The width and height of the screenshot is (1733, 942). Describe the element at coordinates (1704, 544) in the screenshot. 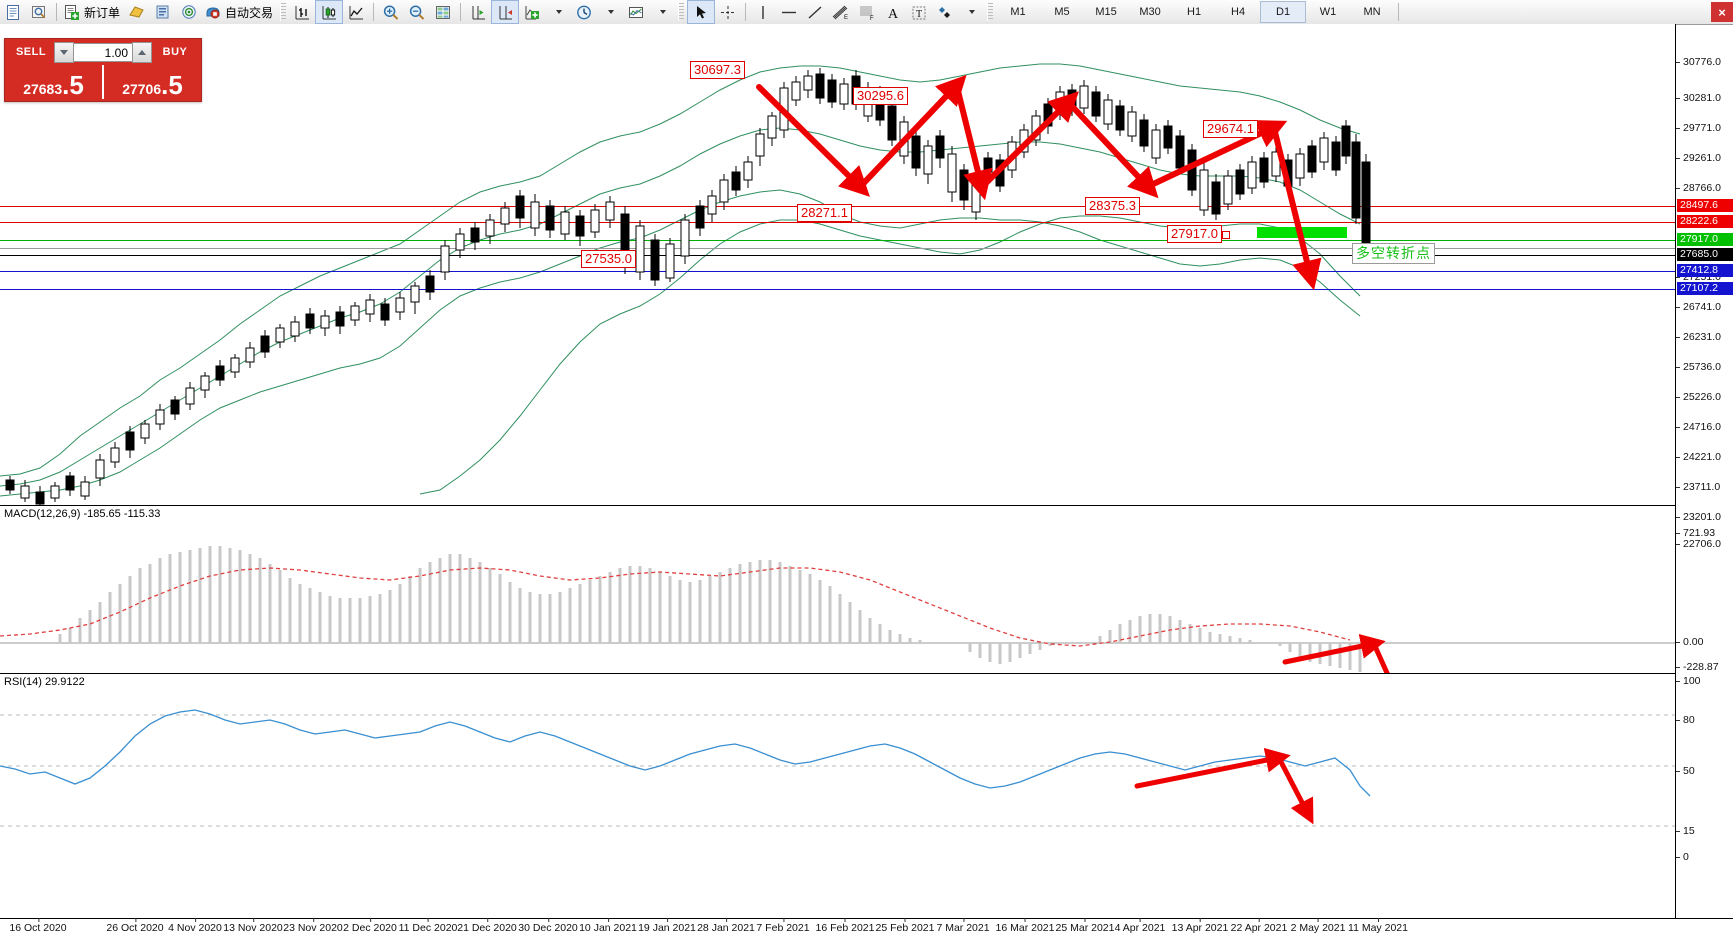

I see `price-tick: 22706.0` at that location.